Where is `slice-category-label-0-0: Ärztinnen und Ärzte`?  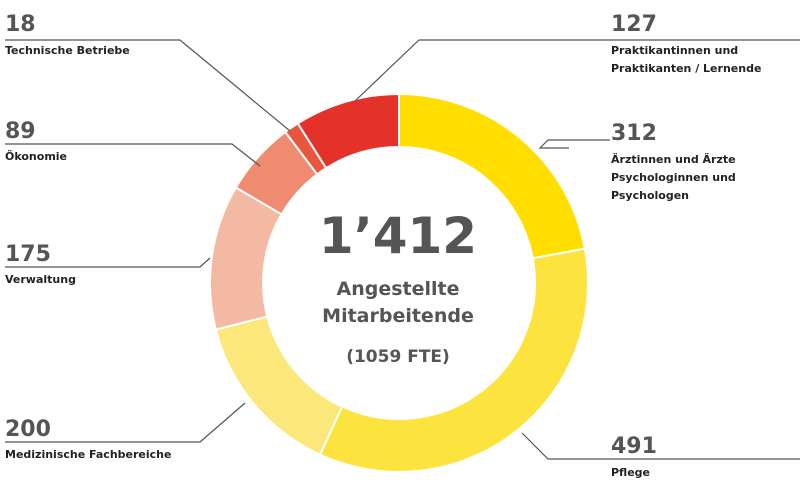 slice-category-label-0-0: Ärztinnen und Ärzte is located at coordinates (673, 159).